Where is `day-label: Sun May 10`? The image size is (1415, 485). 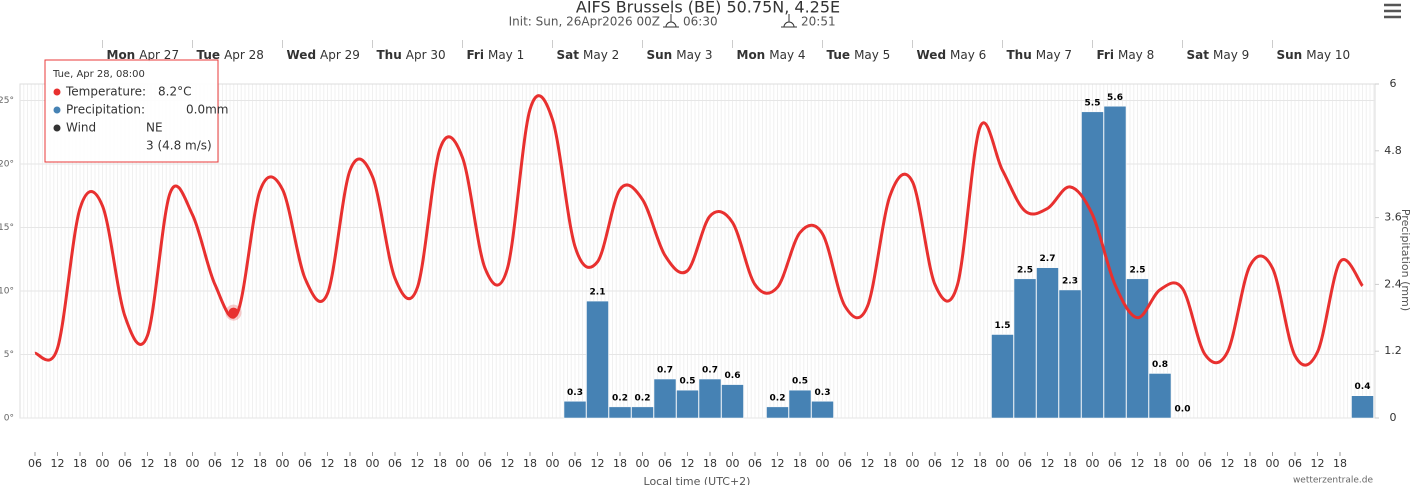
day-label: Sun May 10 is located at coordinates (1314, 55).